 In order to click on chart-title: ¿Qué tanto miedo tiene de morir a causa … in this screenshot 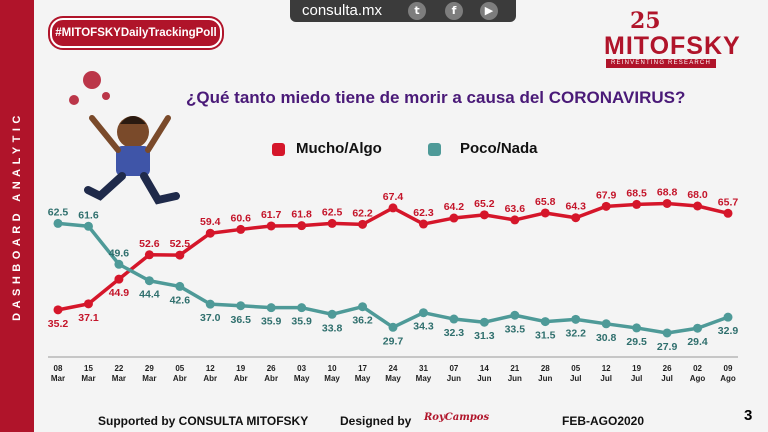, I will do `click(436, 97)`.